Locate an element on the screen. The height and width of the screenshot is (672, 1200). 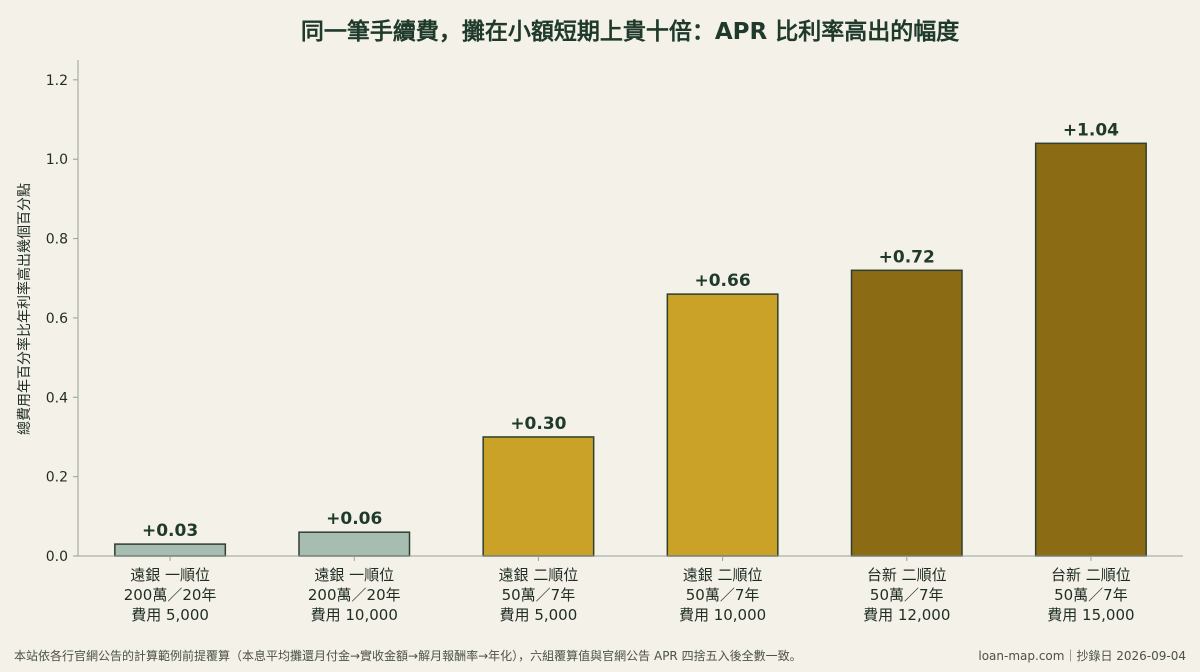
bar-value-label: +0.30 is located at coordinates (538, 424).